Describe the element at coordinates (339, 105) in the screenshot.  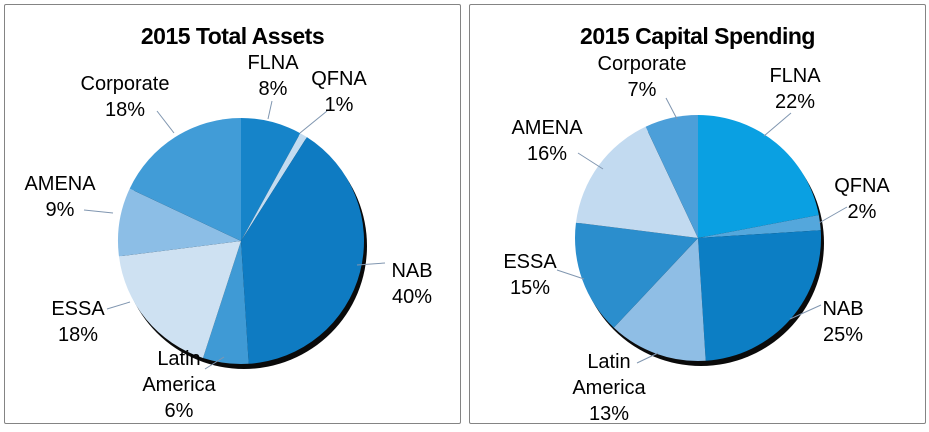
I see `slice-label-pct: 1%` at that location.